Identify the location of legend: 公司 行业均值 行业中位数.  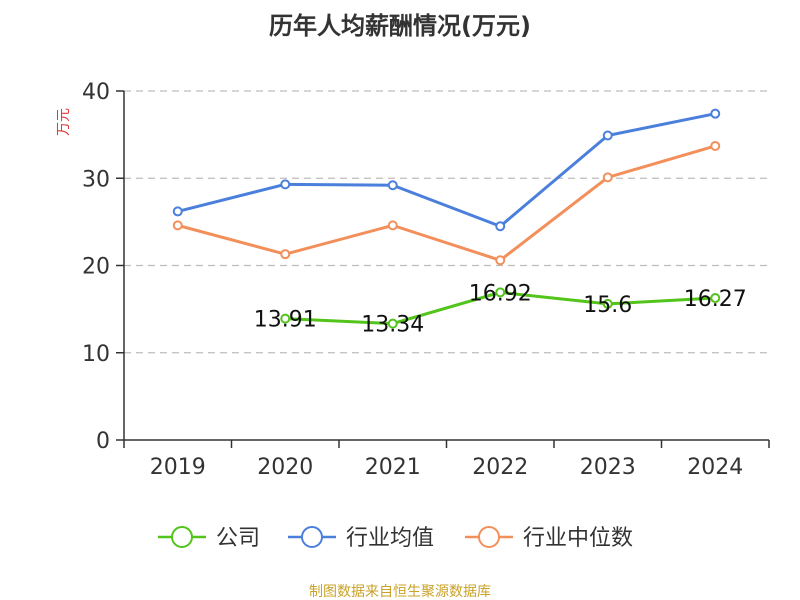
(395, 538).